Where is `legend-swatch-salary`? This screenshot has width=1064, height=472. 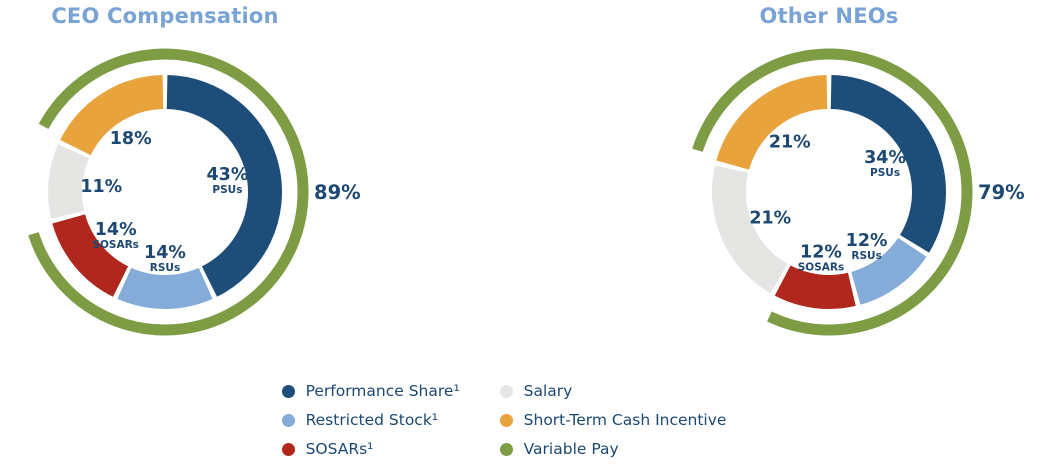 legend-swatch-salary is located at coordinates (506, 391).